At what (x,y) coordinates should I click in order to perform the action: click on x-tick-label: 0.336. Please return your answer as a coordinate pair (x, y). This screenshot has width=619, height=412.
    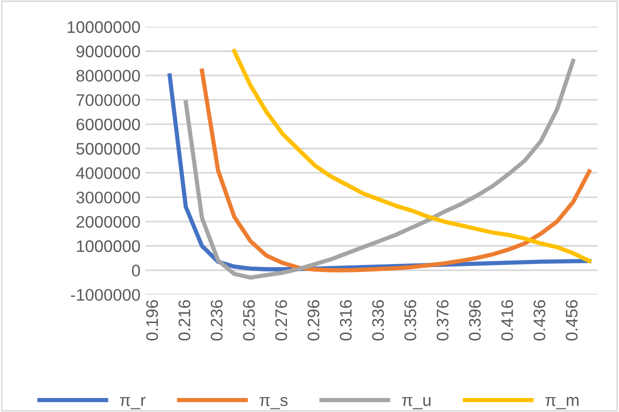
    Looking at the image, I should click on (378, 320).